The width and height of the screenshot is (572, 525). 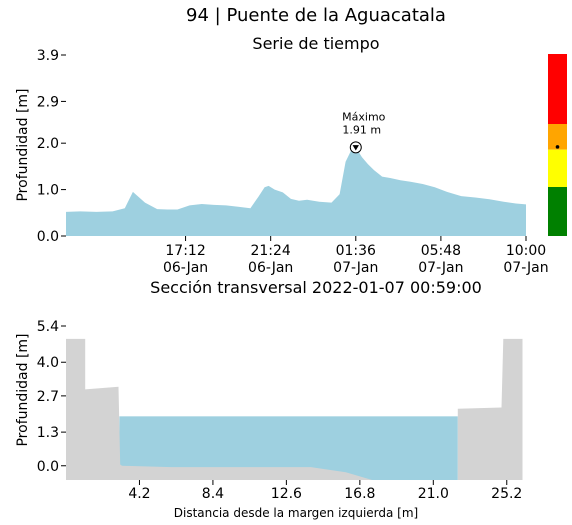 I want to click on x-tick-time-label: 17:12, so click(x=185, y=251).